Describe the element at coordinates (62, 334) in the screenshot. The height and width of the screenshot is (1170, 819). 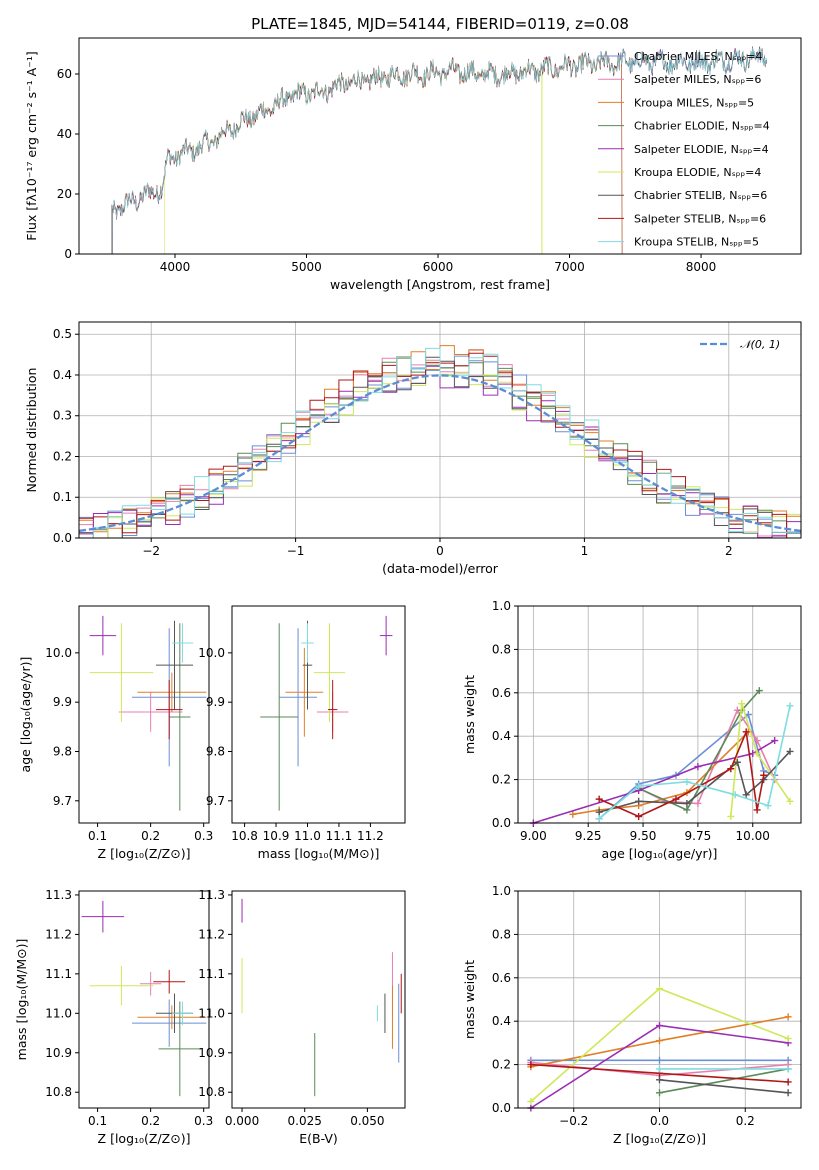
I see `y-tick-label: 0.5` at that location.